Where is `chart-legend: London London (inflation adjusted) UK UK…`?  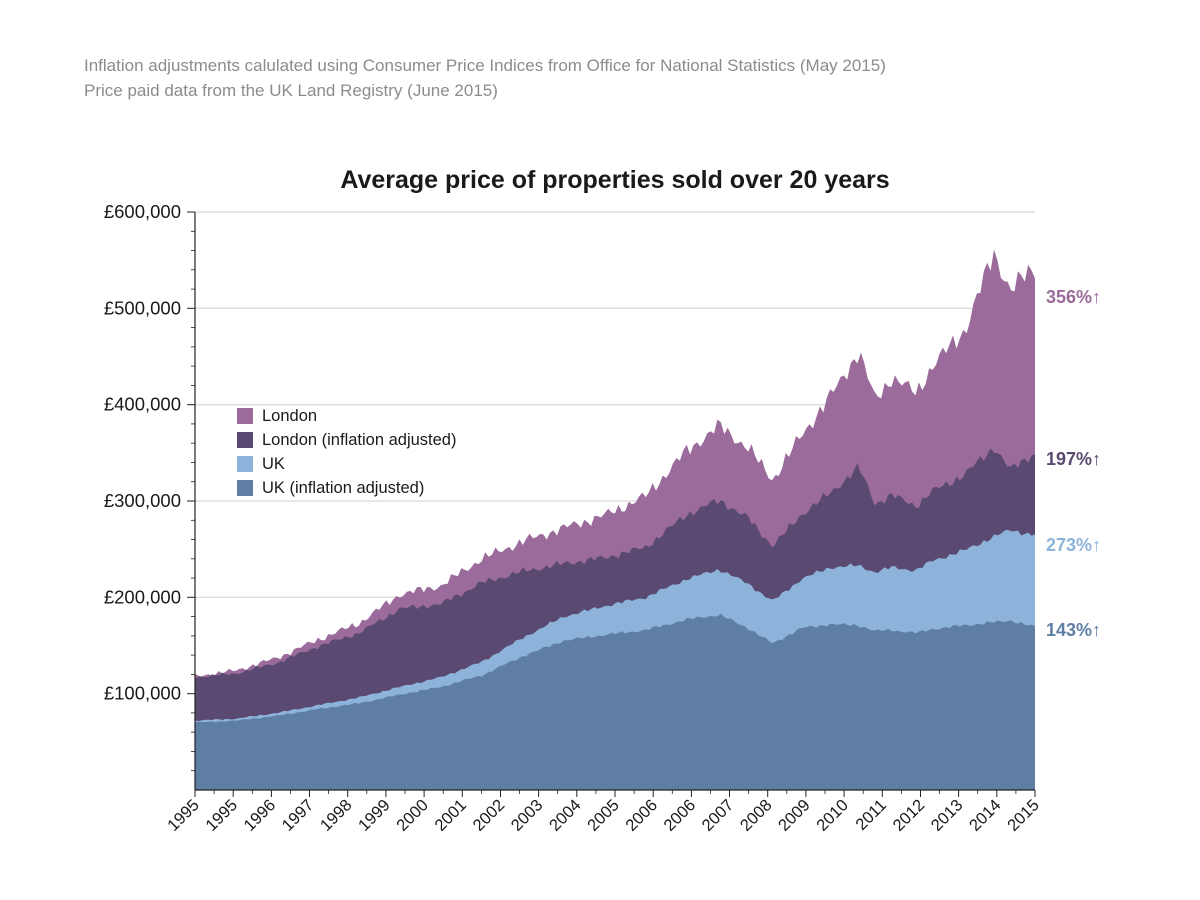
chart-legend: London London (inflation adjusted) UK UK… is located at coordinates (346, 452).